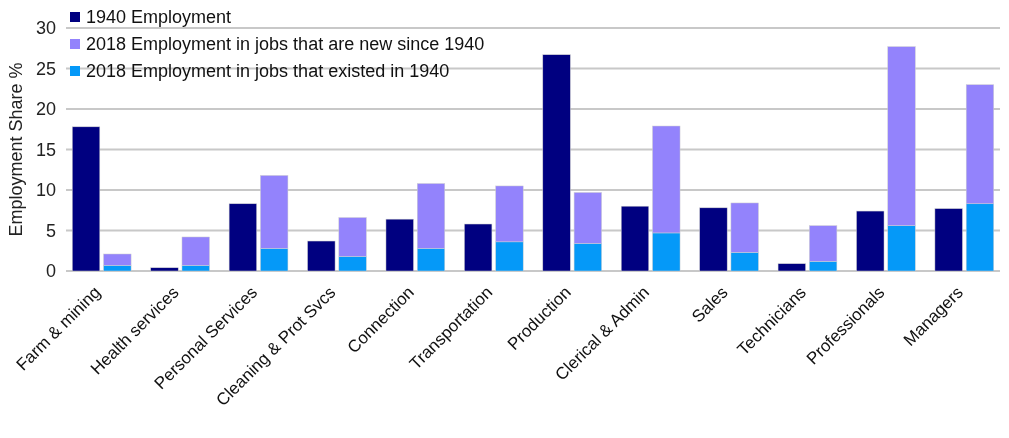  Describe the element at coordinates (45, 149) in the screenshot. I see `y-tick-label: 15` at that location.